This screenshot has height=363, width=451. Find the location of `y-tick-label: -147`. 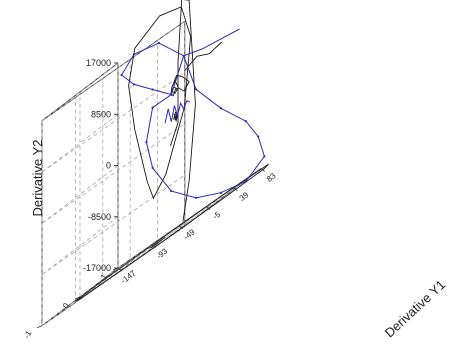

y-tick-label: -147 is located at coordinates (128, 276).